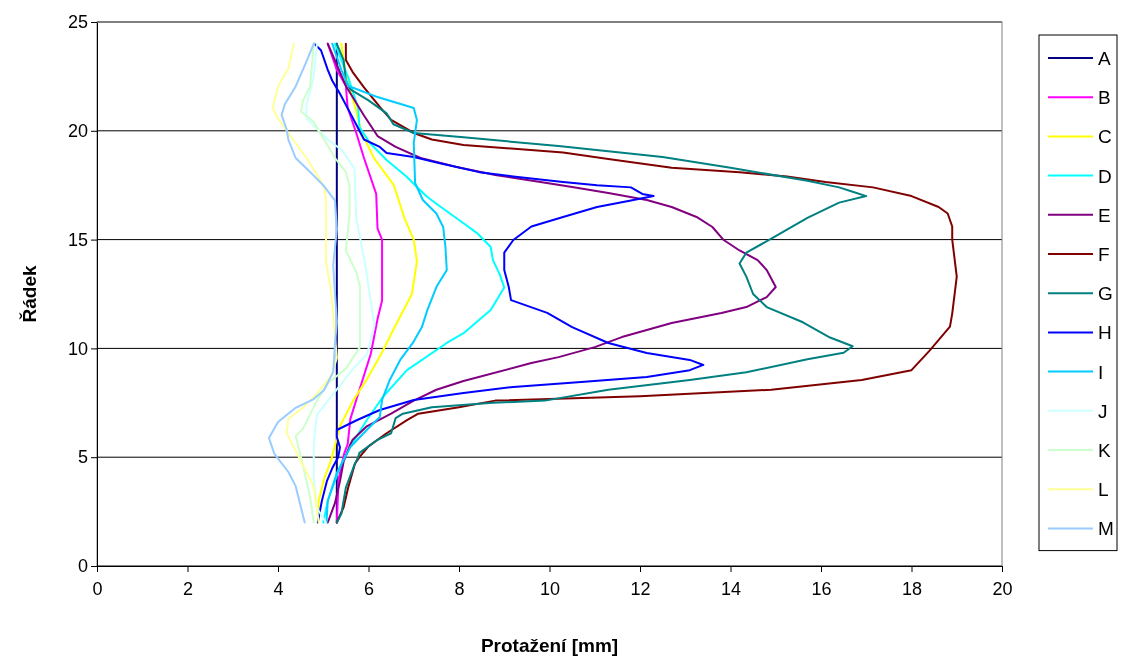  I want to click on y-tick-label: 25, so click(77, 22).